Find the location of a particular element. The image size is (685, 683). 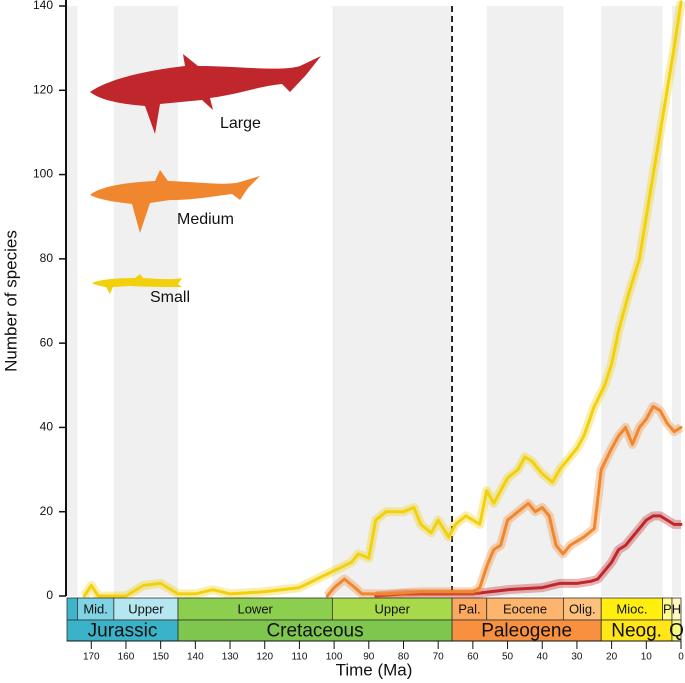

x-tick-label: 0 is located at coordinates (681, 657).